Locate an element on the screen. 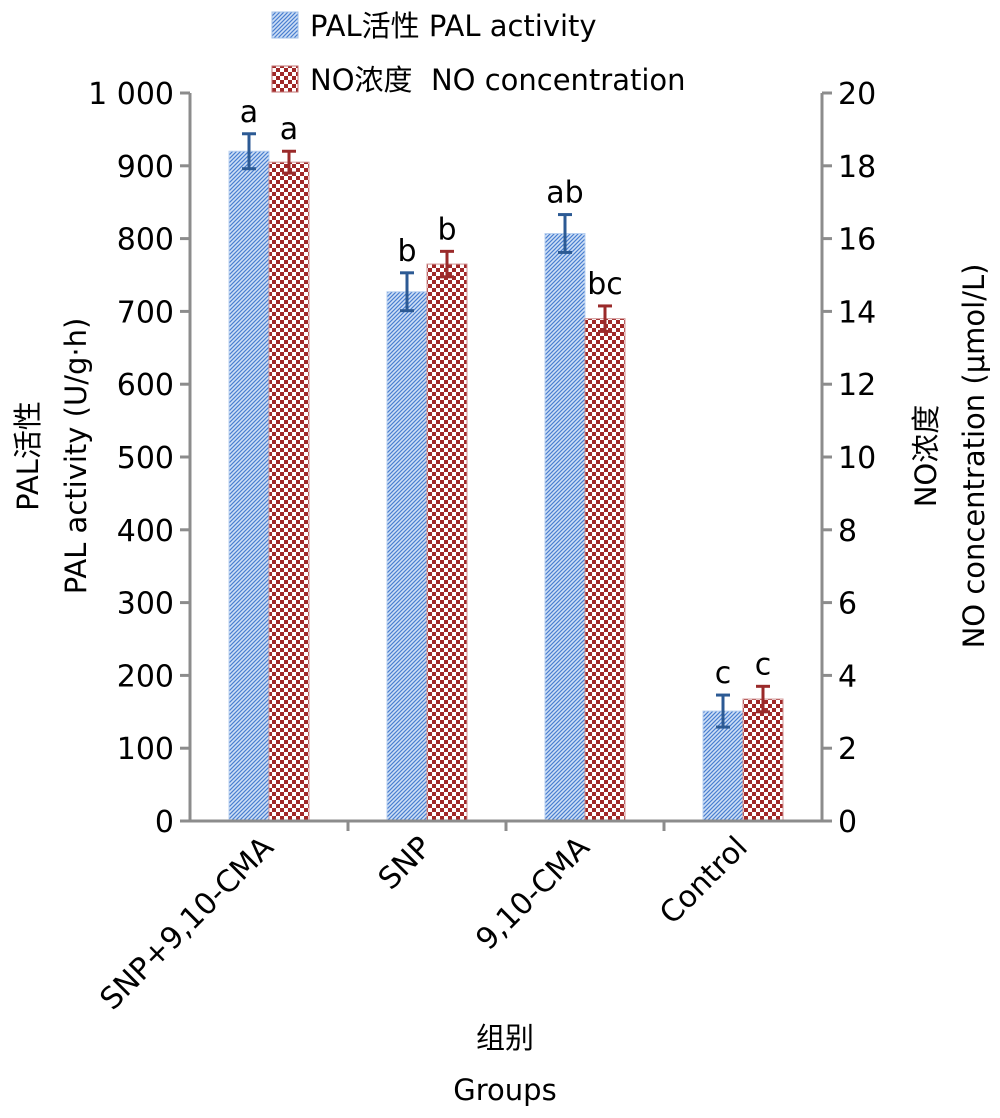 The image size is (1000, 1118). significance-letter: bc is located at coordinates (605, 284).